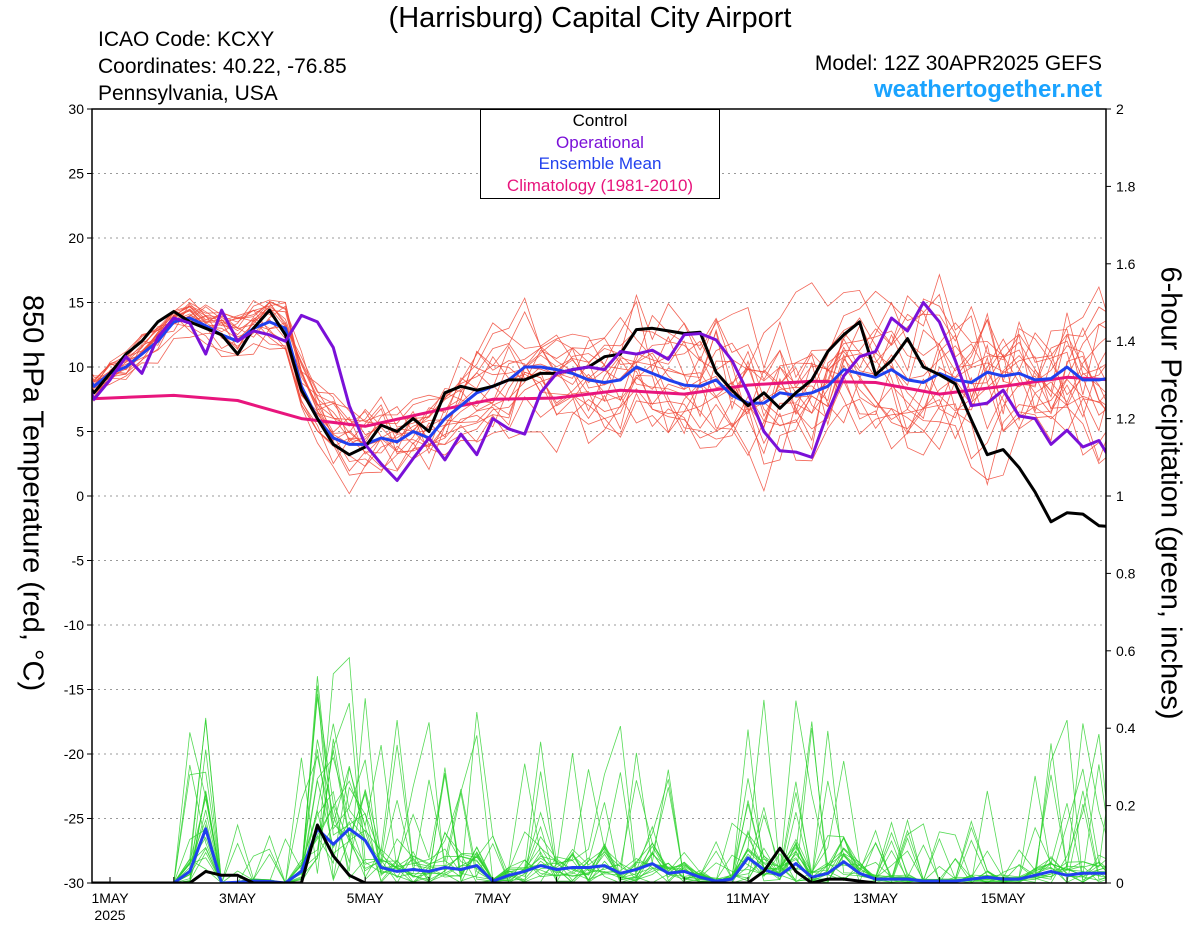 The width and height of the screenshot is (1200, 927). I want to click on y-tick-label: -15, so click(74, 690).